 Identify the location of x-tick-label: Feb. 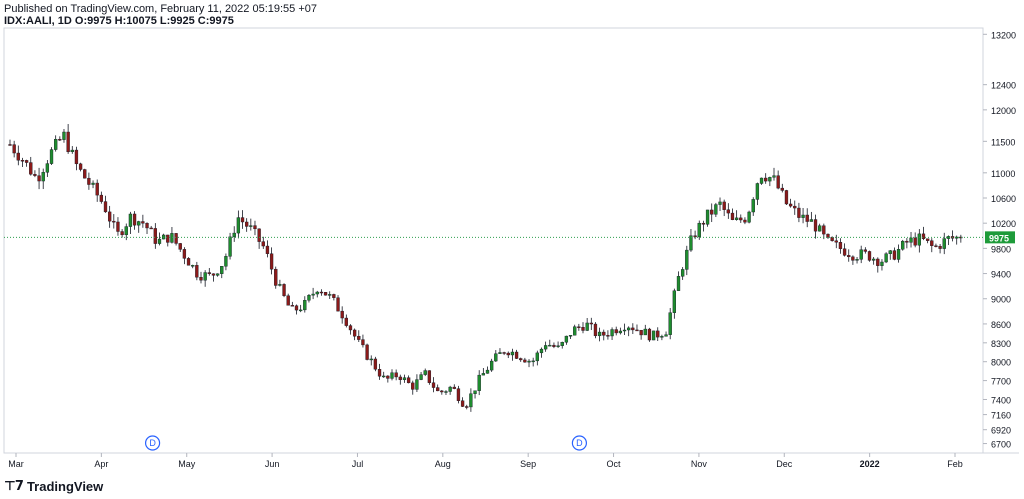
(955, 464).